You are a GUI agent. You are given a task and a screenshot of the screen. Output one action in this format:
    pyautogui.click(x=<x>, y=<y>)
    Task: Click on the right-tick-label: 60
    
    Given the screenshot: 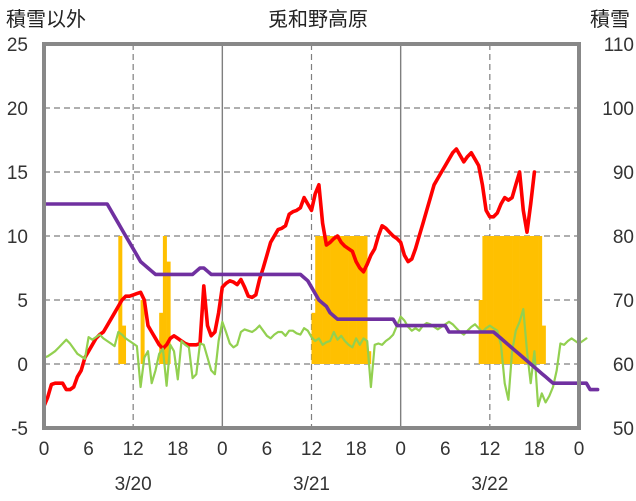 What is the action you would take?
    pyautogui.click(x=623, y=365)
    